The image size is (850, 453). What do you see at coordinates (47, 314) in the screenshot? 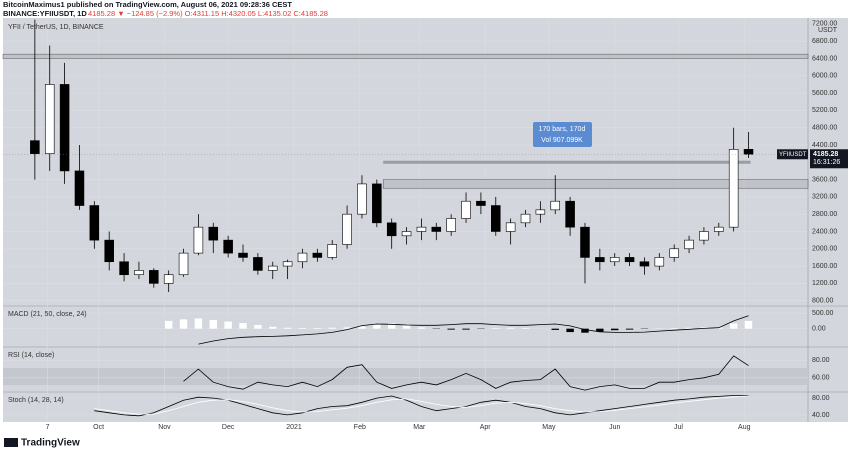
I see `pane-title: MACD (21, 50, close, 24)` at bounding box center [47, 314].